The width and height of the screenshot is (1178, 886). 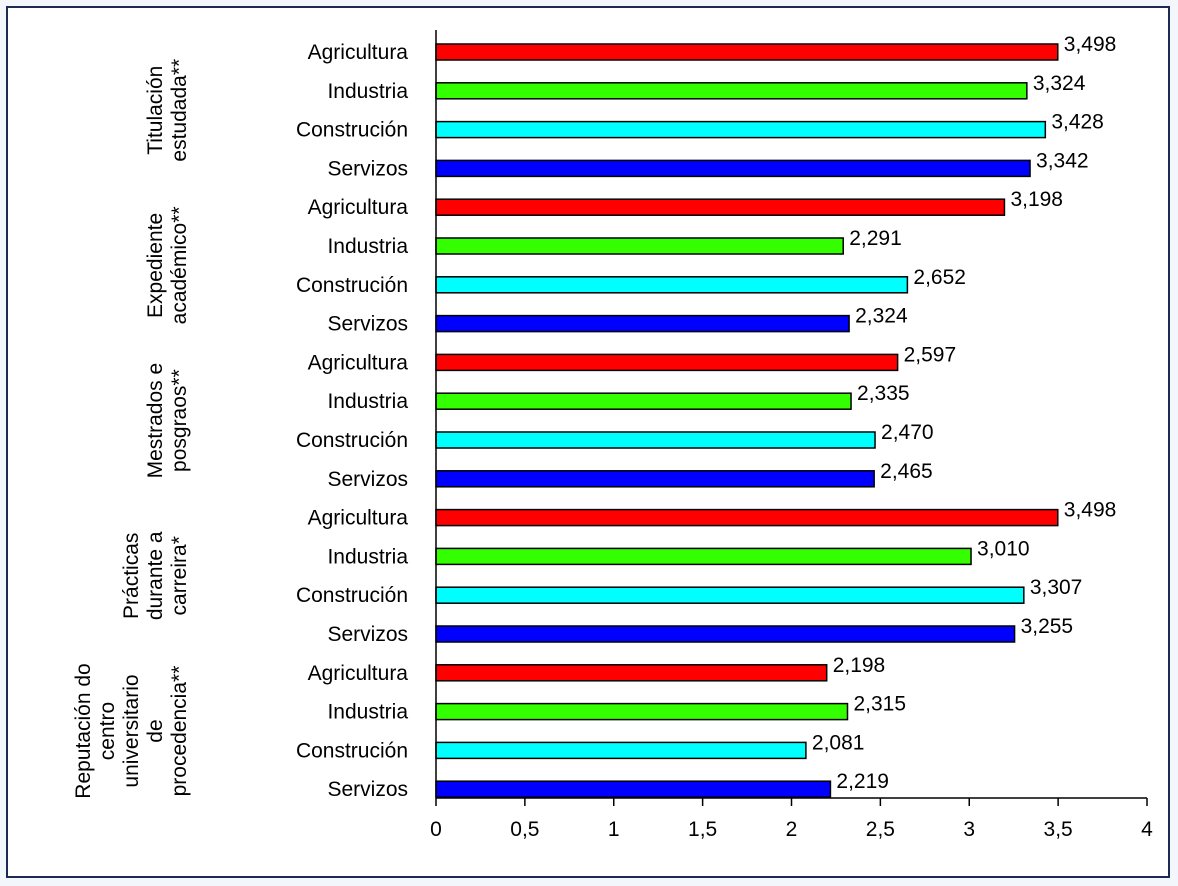 I want to click on group-label: durante a, so click(x=155, y=575).